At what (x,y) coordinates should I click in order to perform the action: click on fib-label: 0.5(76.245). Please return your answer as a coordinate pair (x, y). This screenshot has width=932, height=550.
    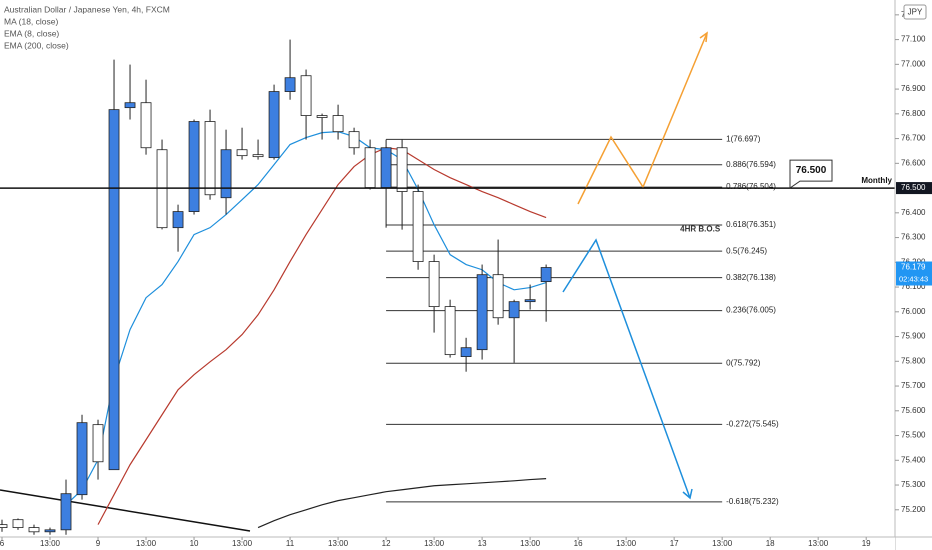
    Looking at the image, I should click on (746, 250).